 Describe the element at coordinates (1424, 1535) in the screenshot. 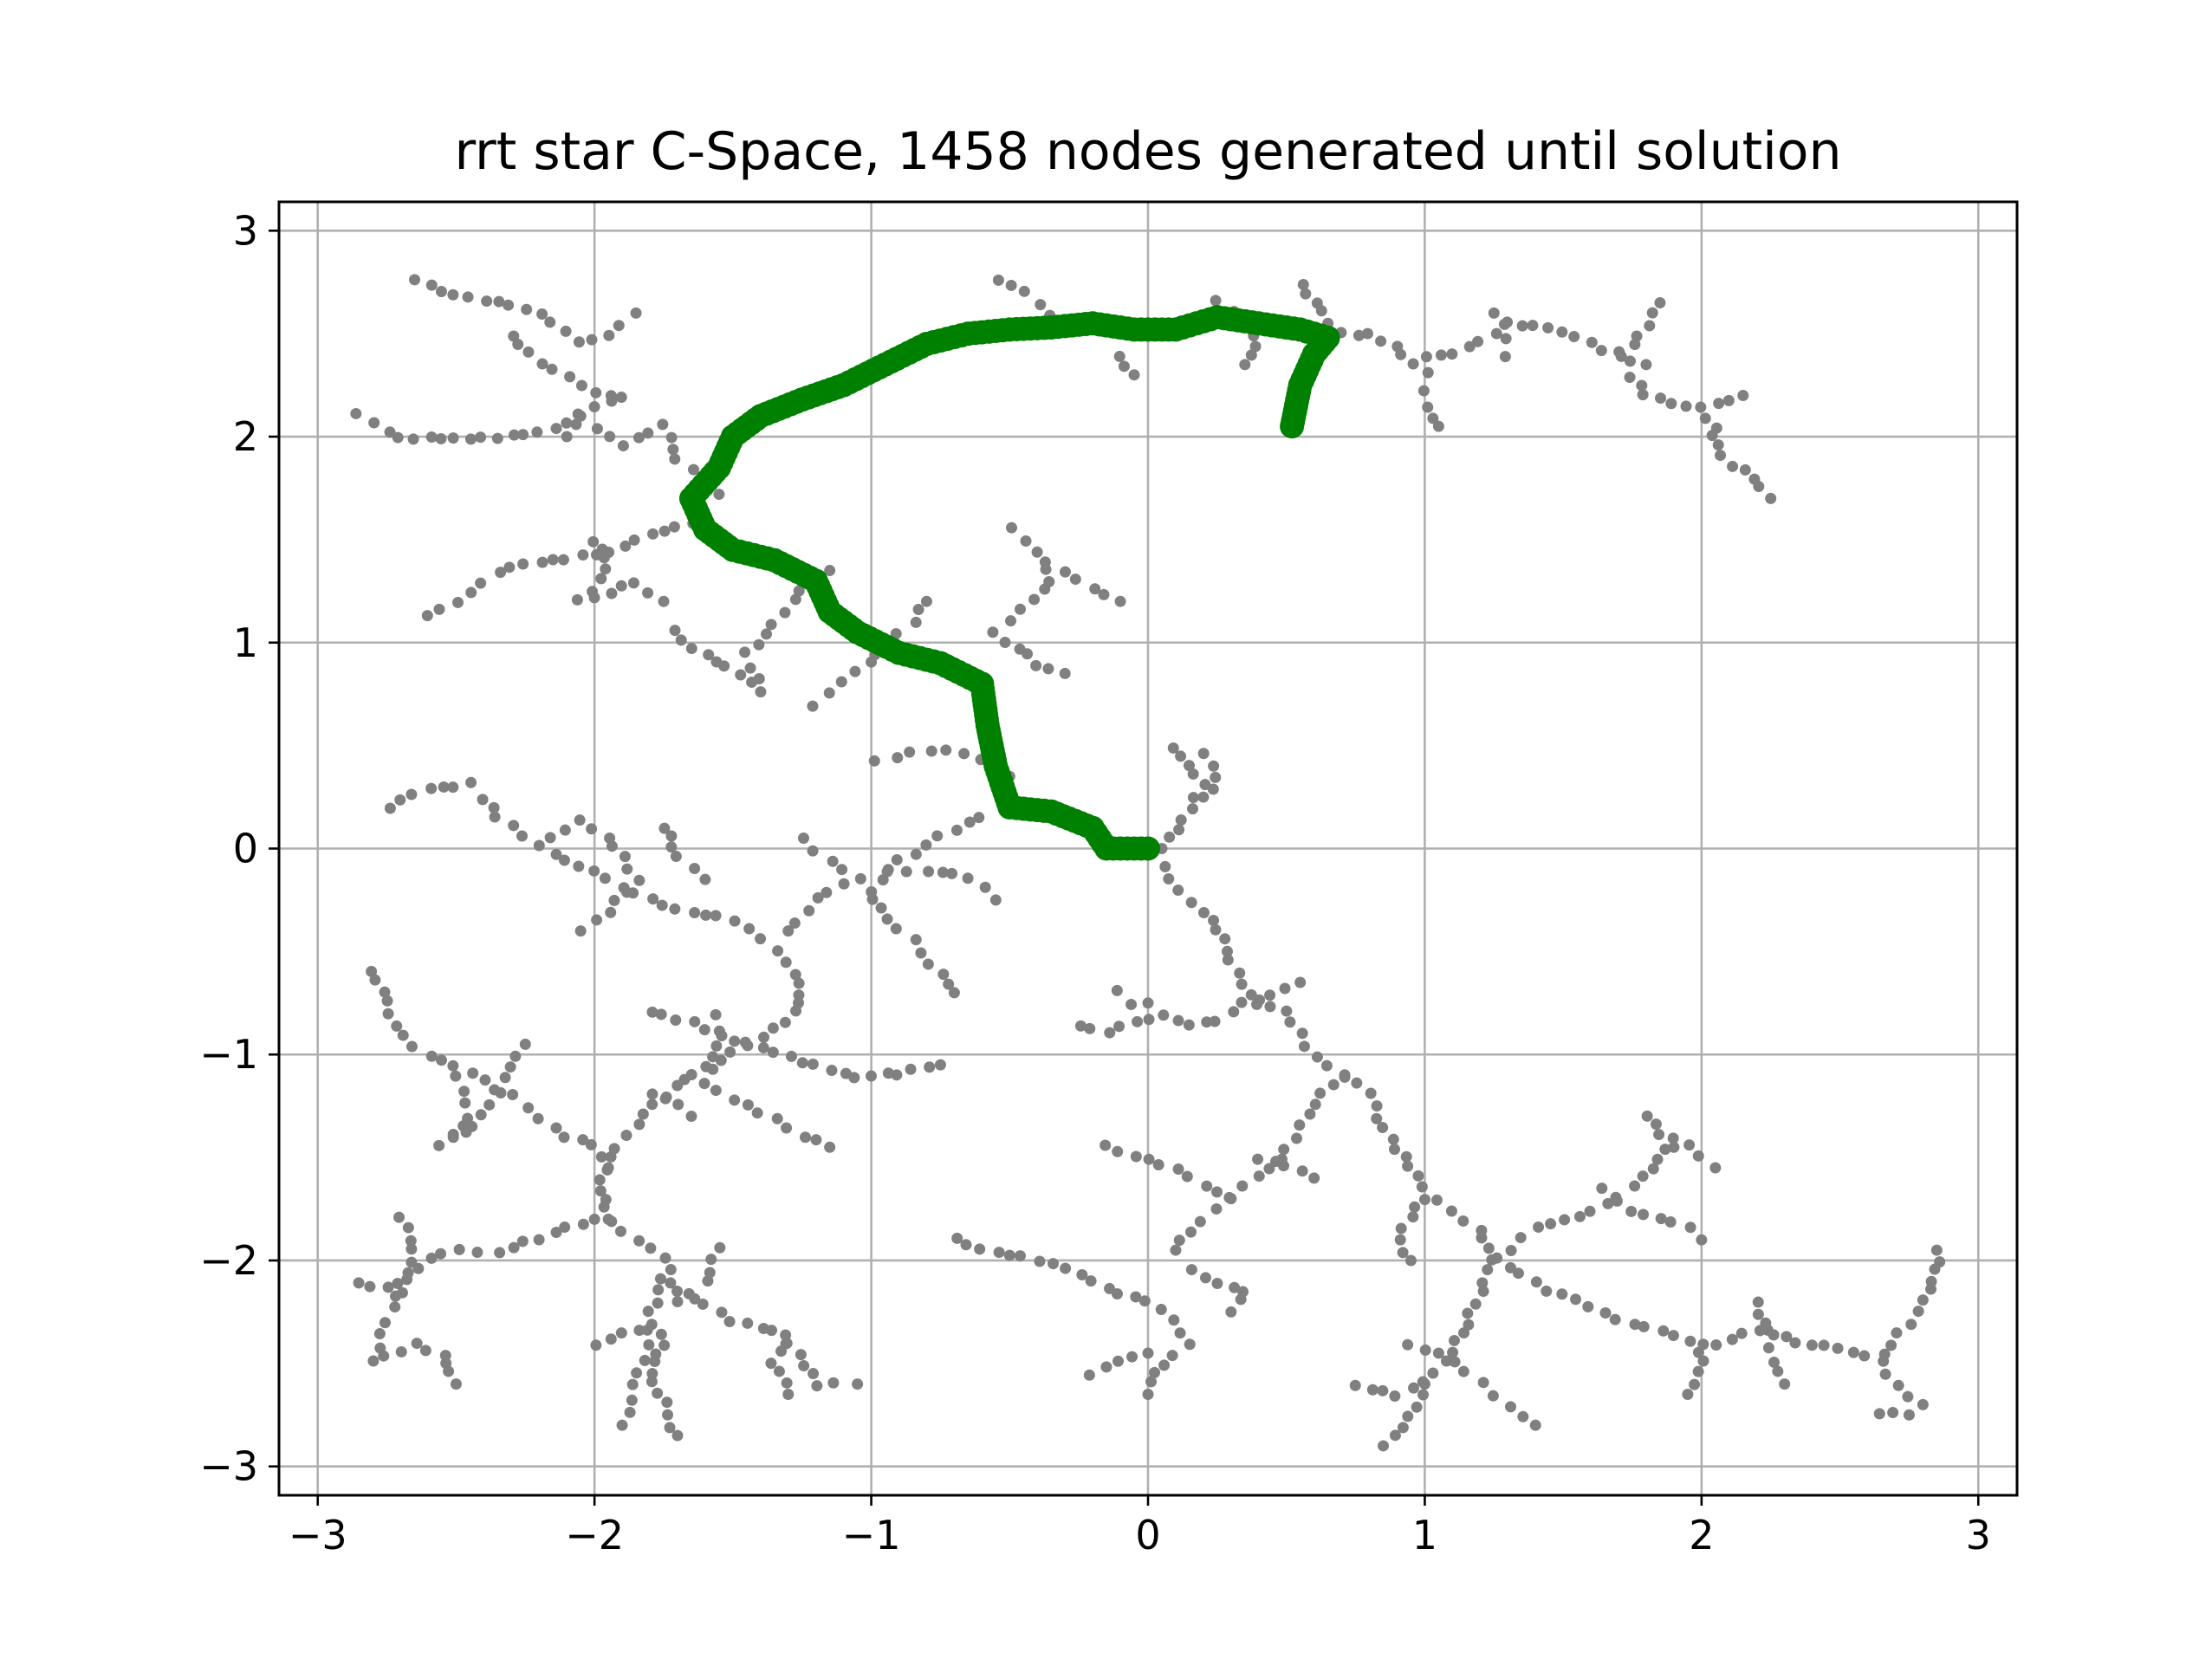

I see `x-tick-label-4: 1` at that location.